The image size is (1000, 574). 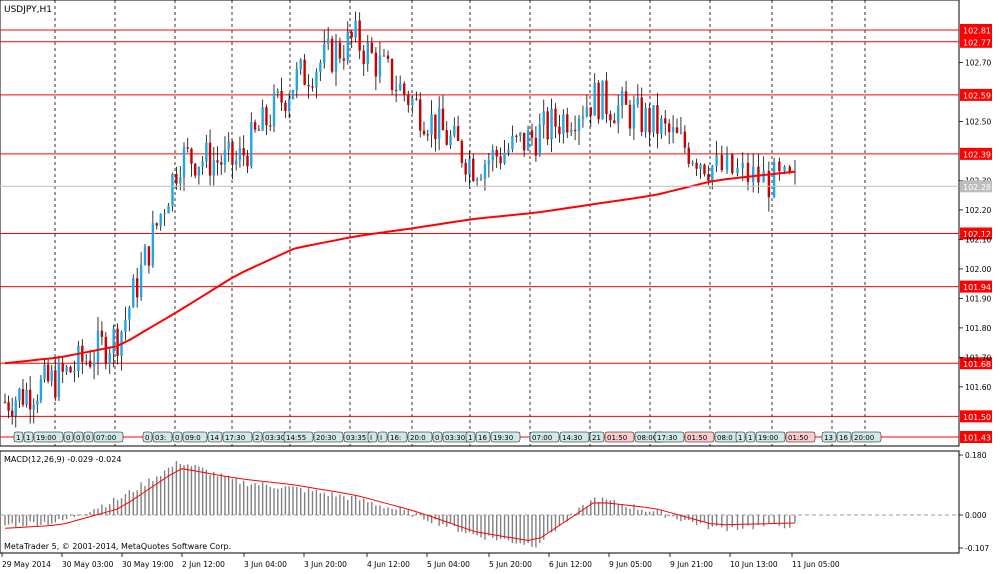 I want to click on macd-tick-label: -0.107, so click(x=977, y=548).